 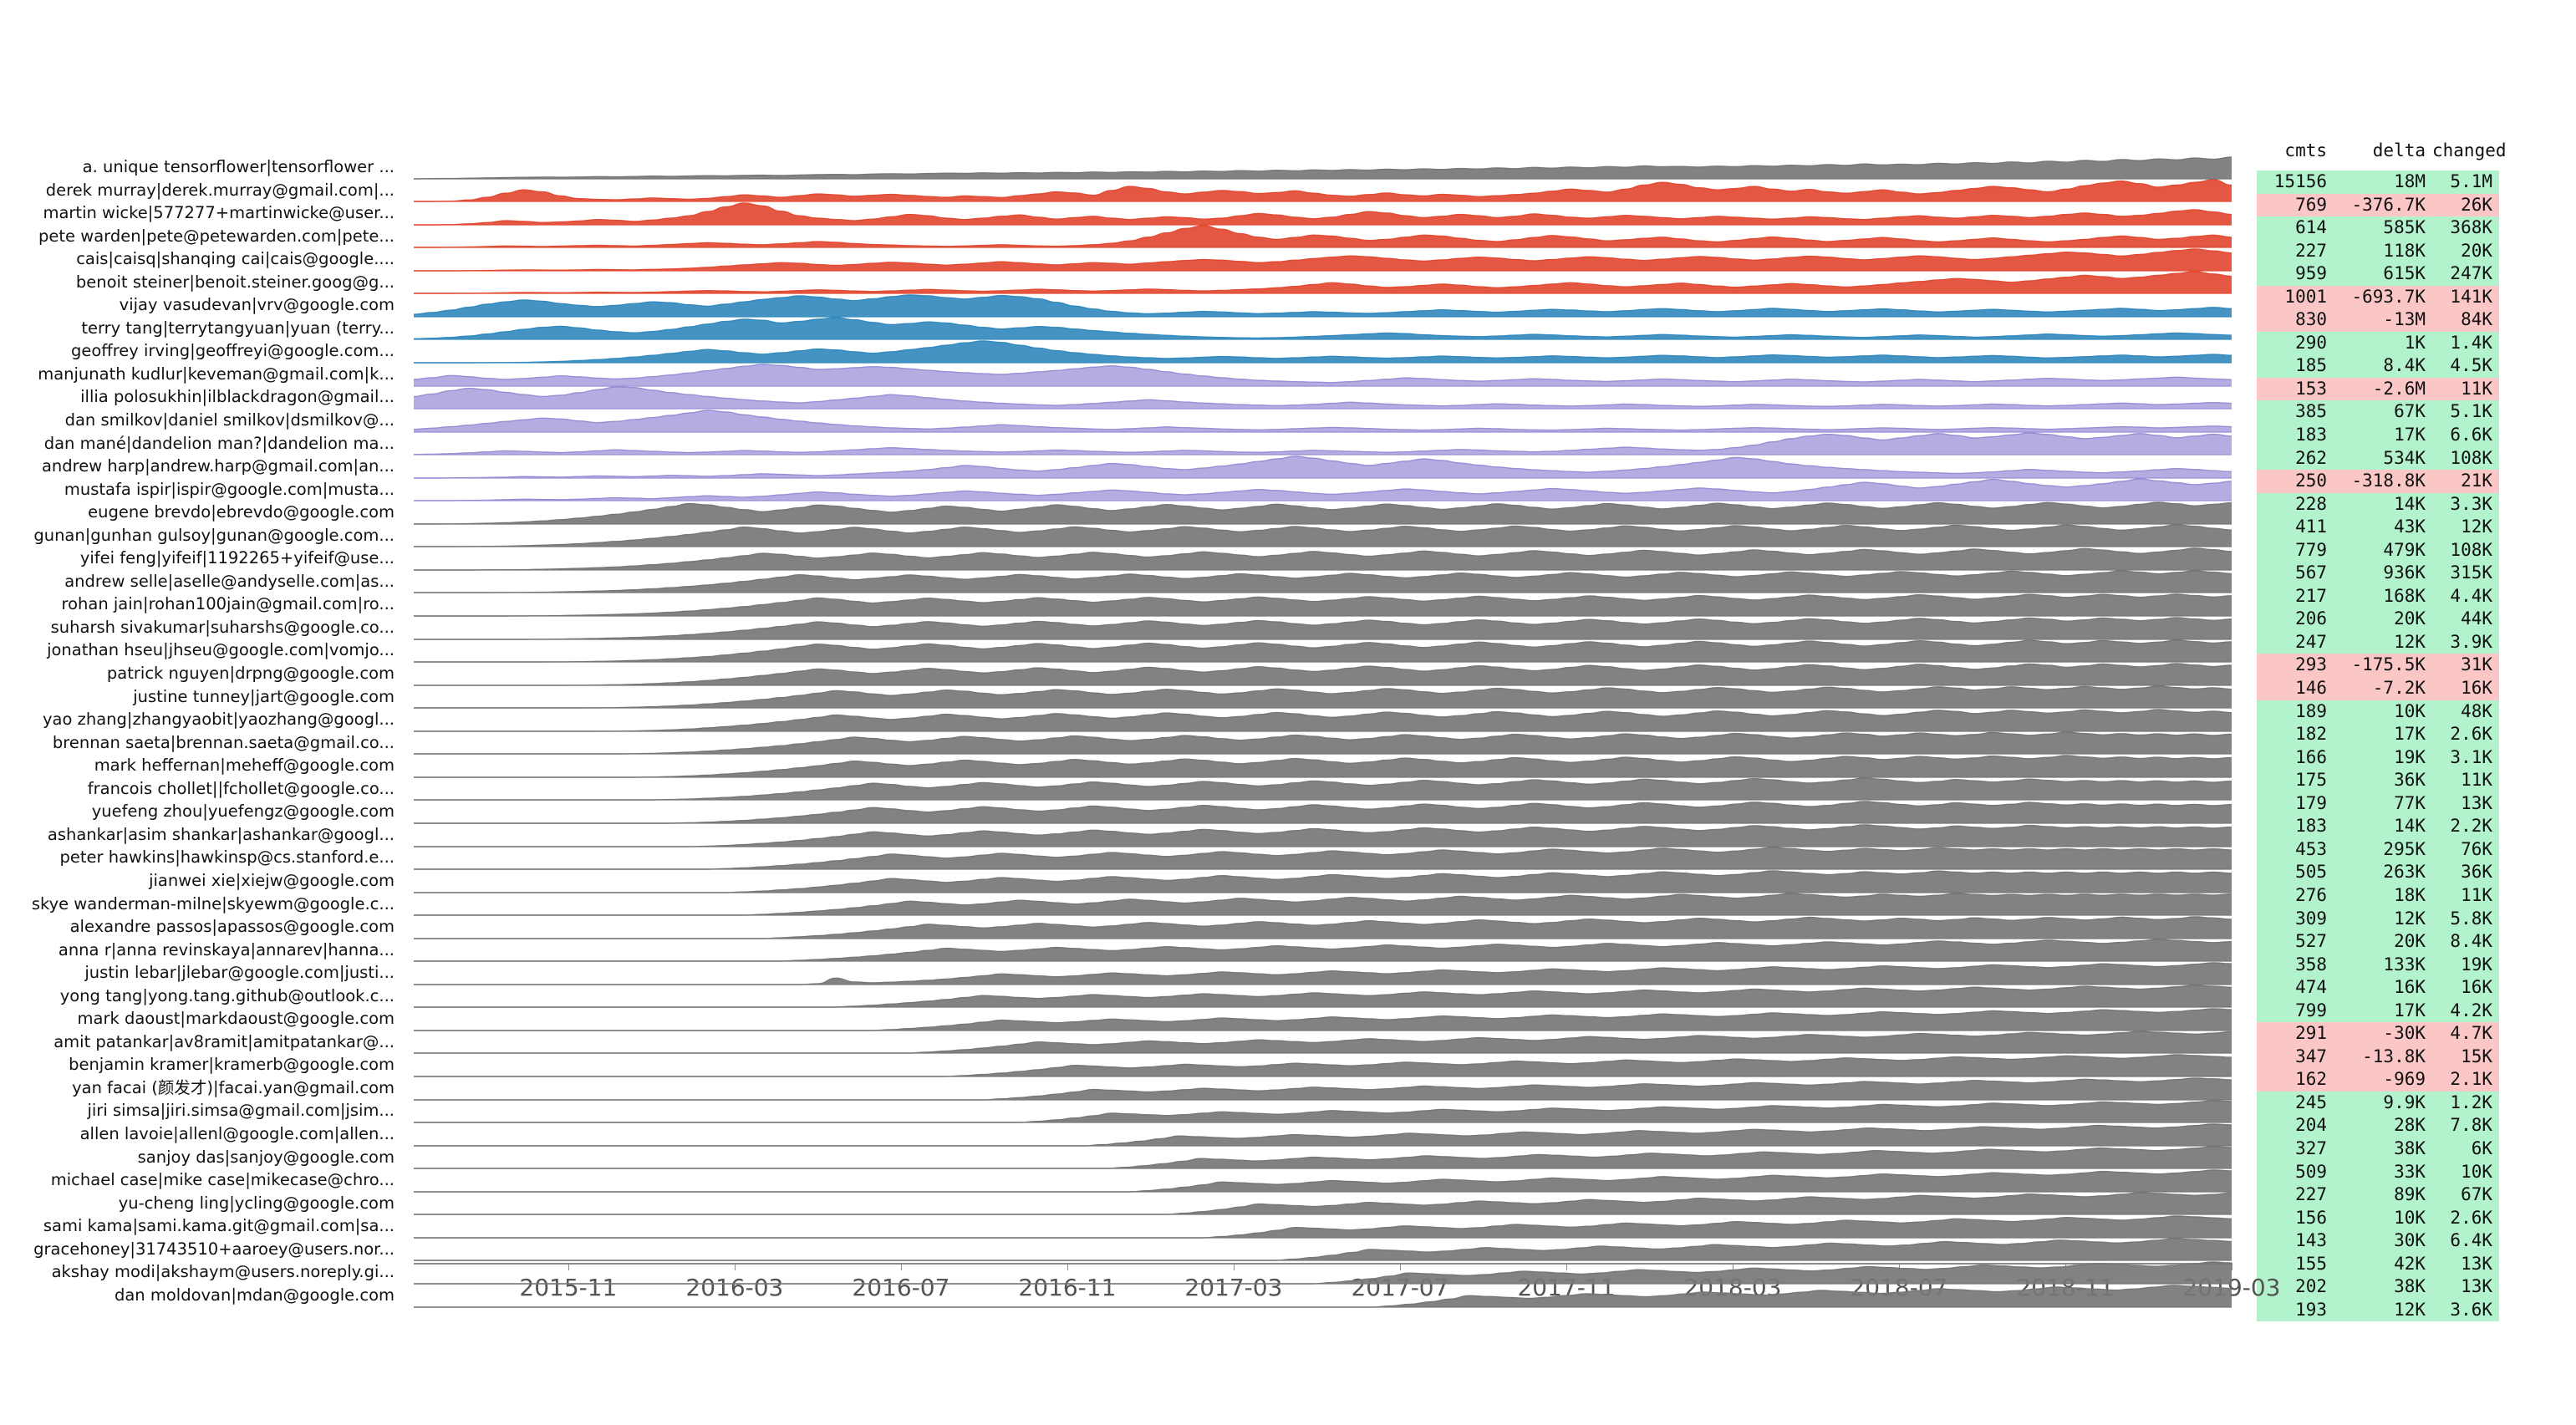 I want to click on column-header-cmts: cmts, so click(x=2305, y=150).